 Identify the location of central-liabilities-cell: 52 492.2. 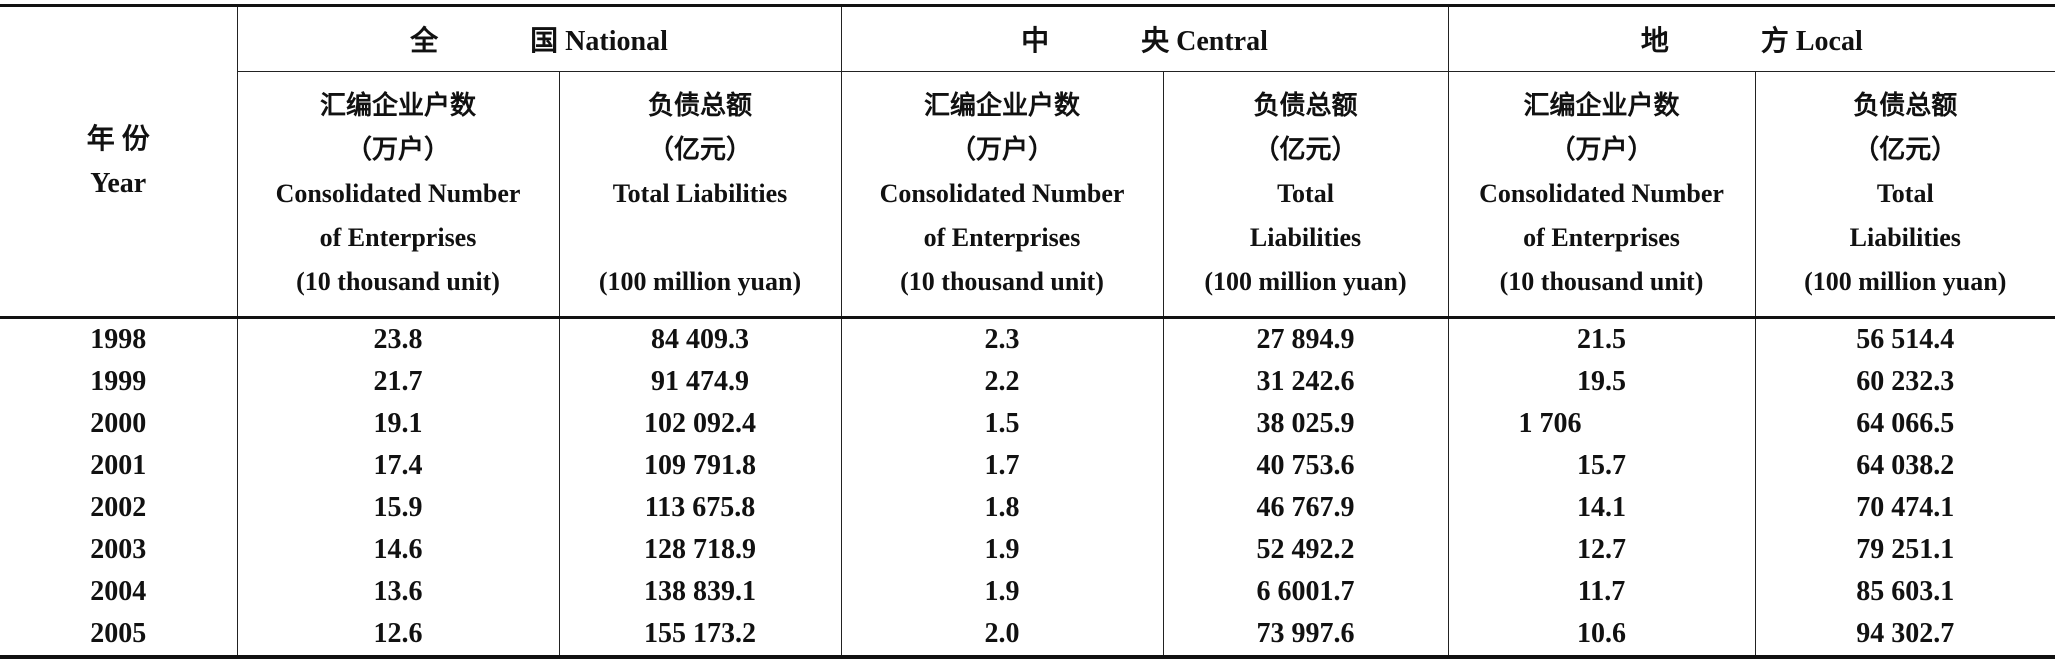
(1305, 550).